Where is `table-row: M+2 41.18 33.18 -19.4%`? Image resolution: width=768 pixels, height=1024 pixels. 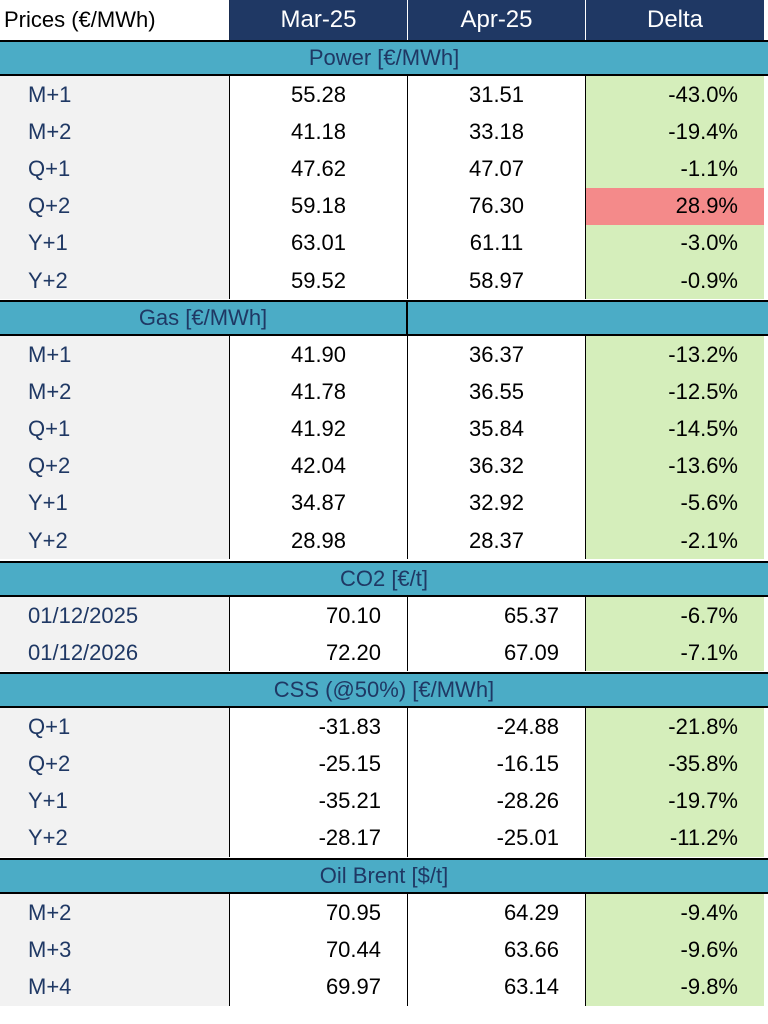 table-row: M+2 41.18 33.18 -19.4% is located at coordinates (384, 132).